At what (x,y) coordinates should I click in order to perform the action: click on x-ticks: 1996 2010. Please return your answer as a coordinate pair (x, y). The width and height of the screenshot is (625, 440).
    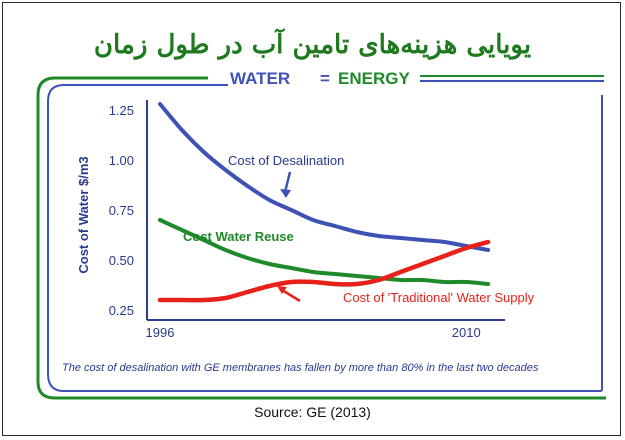
    Looking at the image, I should click on (313, 332).